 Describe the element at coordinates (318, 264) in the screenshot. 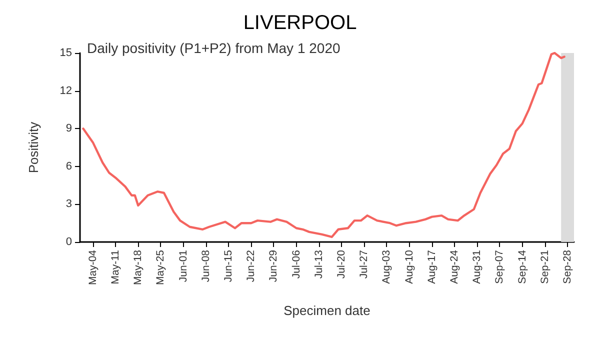

I see `x-tick-label: Jul-13` at that location.